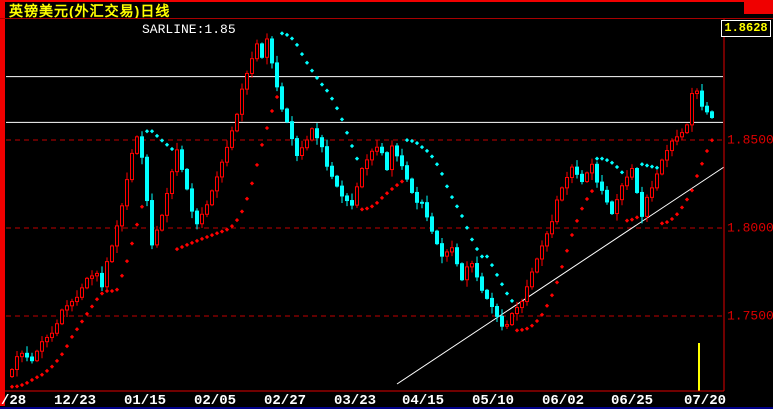 The width and height of the screenshot is (773, 409). Describe the element at coordinates (705, 401) in the screenshot. I see `x-axis-label: 07/20` at that location.